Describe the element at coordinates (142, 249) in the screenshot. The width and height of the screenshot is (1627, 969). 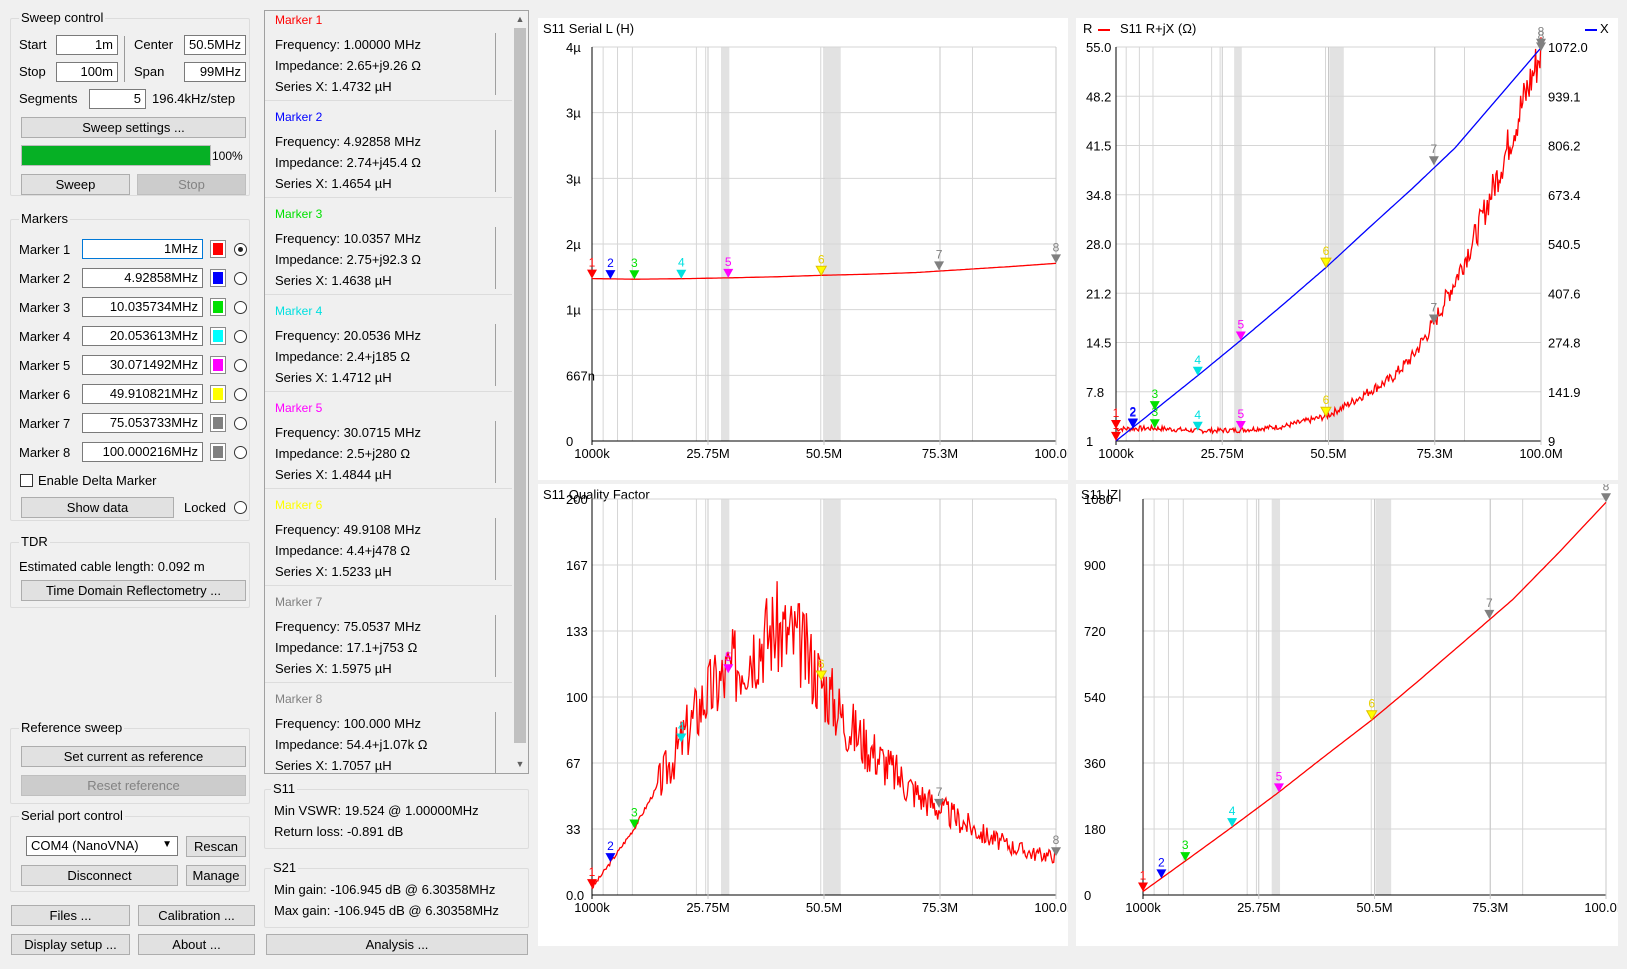
I see `marker-frequency-input: 1MHz` at that location.